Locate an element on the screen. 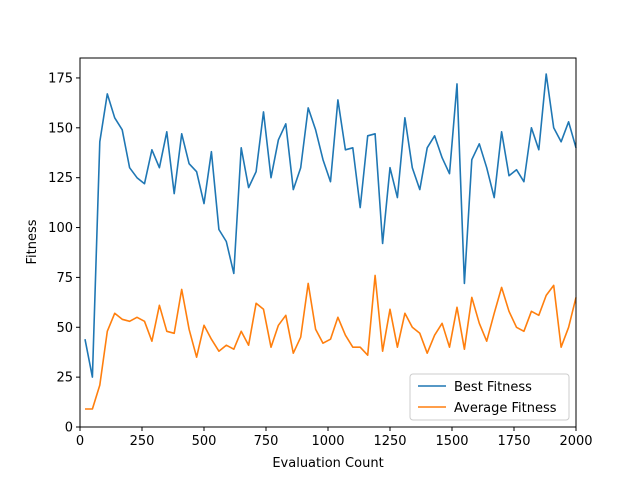 This screenshot has height=480, width=640. x-tick-label: 1000 is located at coordinates (327, 441).